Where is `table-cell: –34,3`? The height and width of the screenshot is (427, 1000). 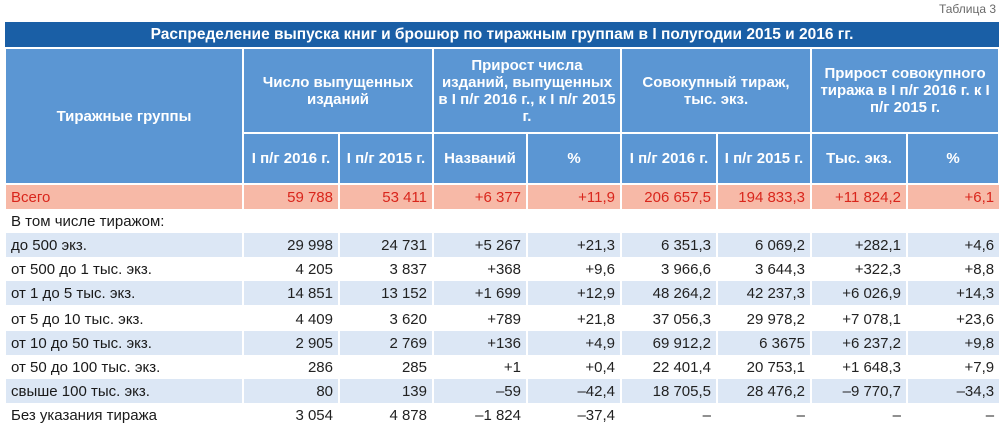 table-cell: –34,3 is located at coordinates (952, 391).